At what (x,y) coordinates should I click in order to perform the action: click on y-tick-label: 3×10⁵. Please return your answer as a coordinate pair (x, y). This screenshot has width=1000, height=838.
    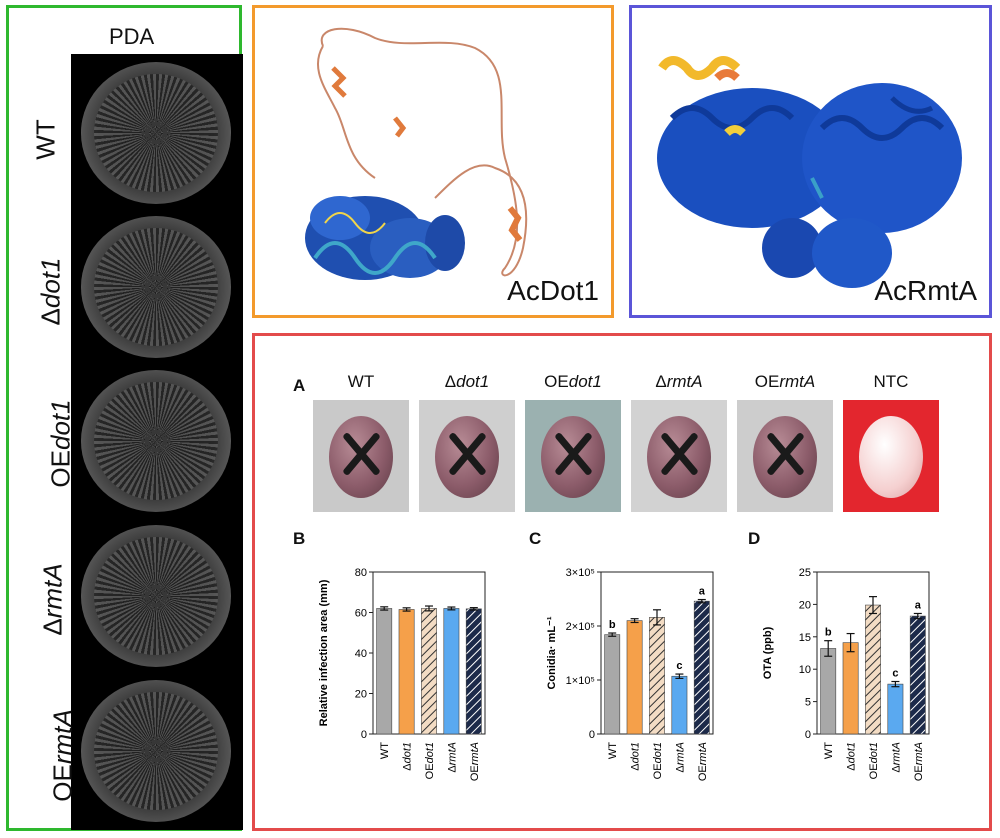
    Looking at the image, I should click on (580, 573).